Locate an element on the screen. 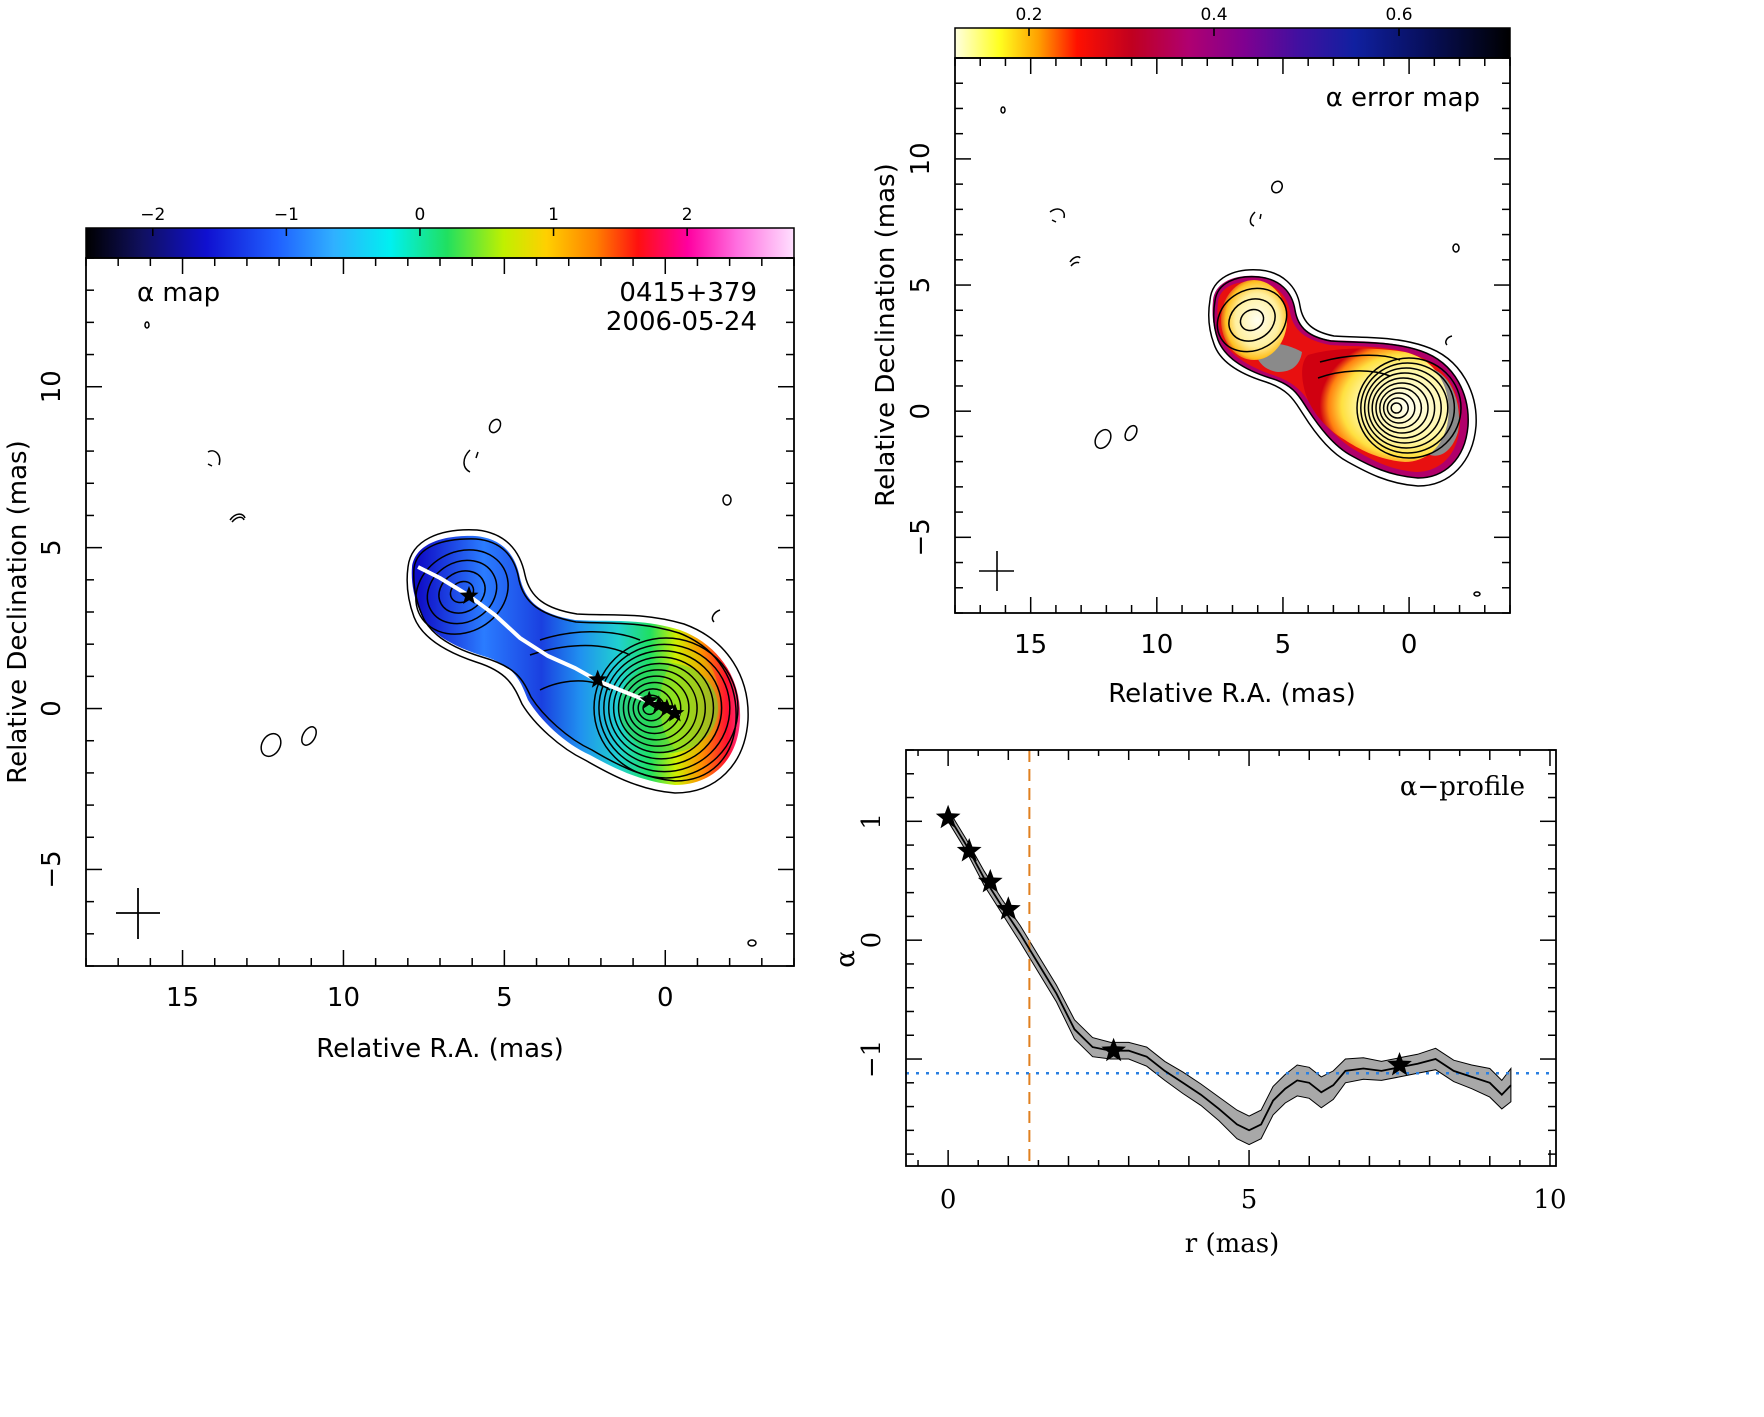 This screenshot has height=1417, width=1764. error-map-axes: 15 10 5 0 −5 0 5 10 is located at coordinates (1208, 358).